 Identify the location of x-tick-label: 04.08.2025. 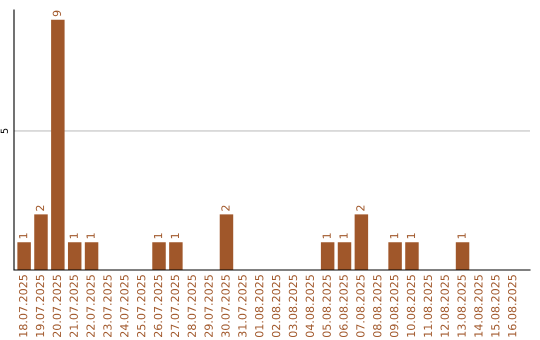
(310, 306).